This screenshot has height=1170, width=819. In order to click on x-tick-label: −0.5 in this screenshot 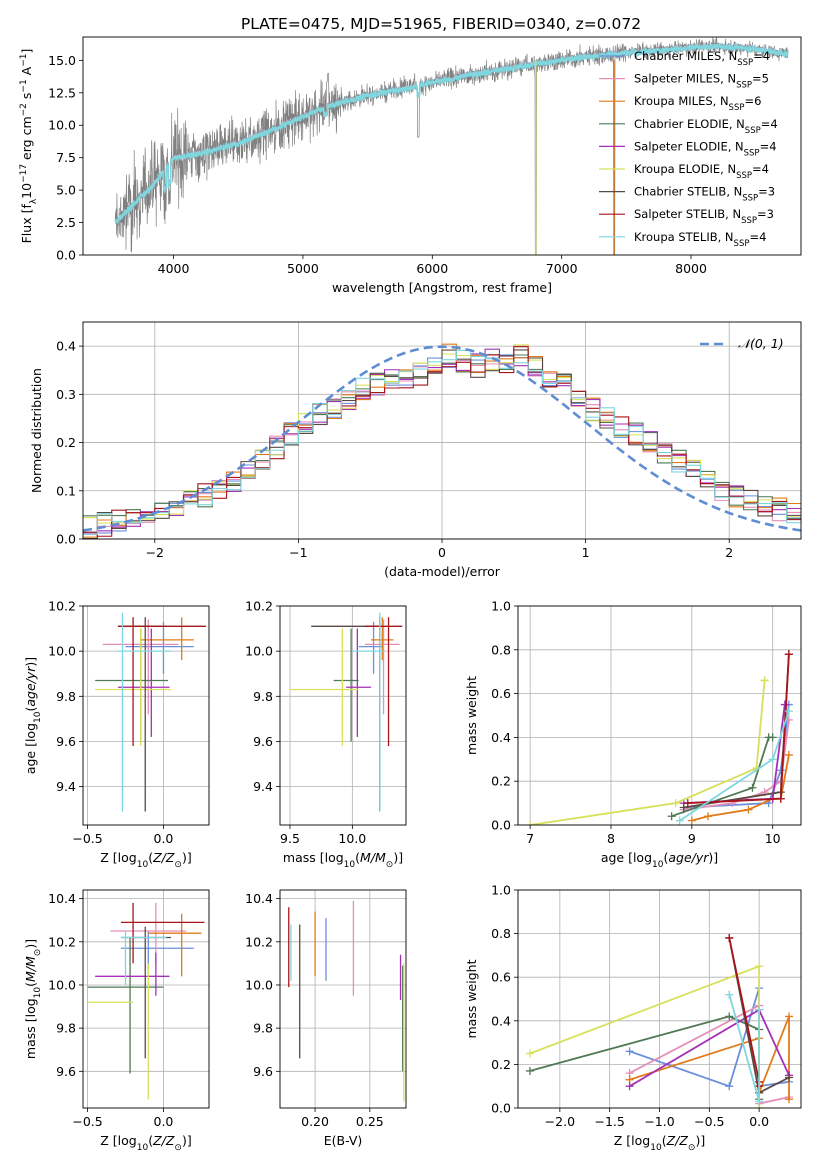, I will do `click(87, 838)`.